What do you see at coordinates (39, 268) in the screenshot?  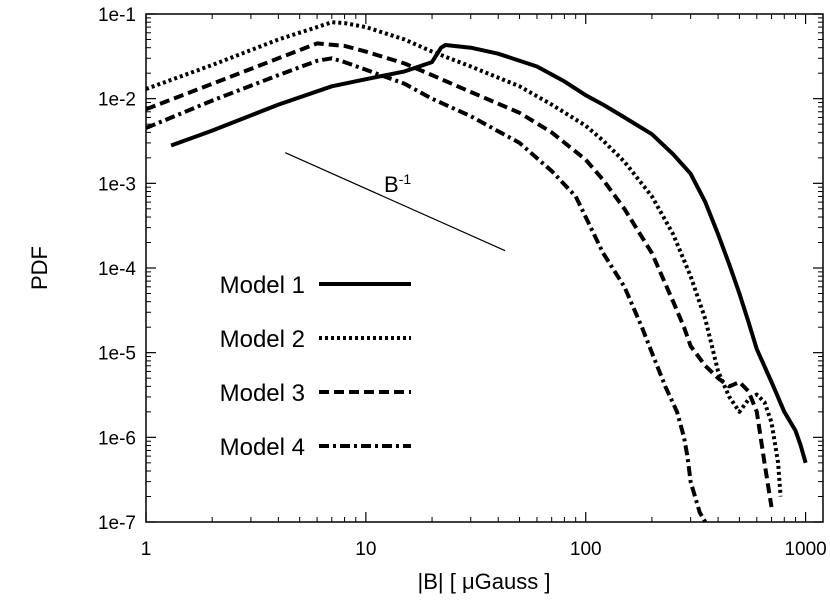 I see `y-axis-label: PDF` at bounding box center [39, 268].